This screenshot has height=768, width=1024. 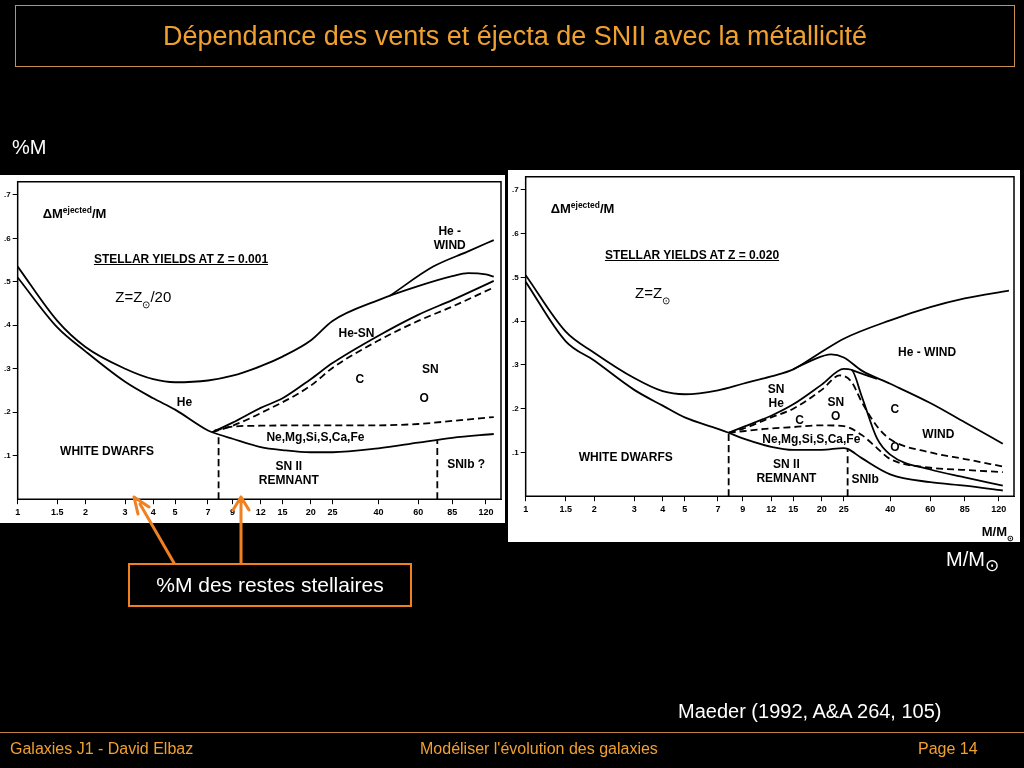 What do you see at coordinates (865, 479) in the screenshot?
I see `annotation: SNIb` at bounding box center [865, 479].